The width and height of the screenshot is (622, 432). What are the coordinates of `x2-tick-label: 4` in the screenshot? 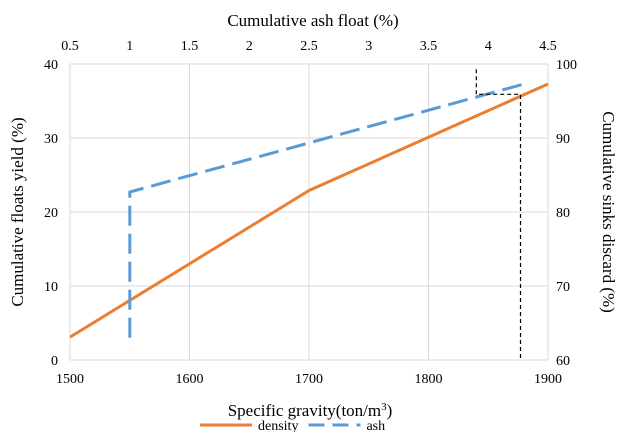 It's located at (488, 46).